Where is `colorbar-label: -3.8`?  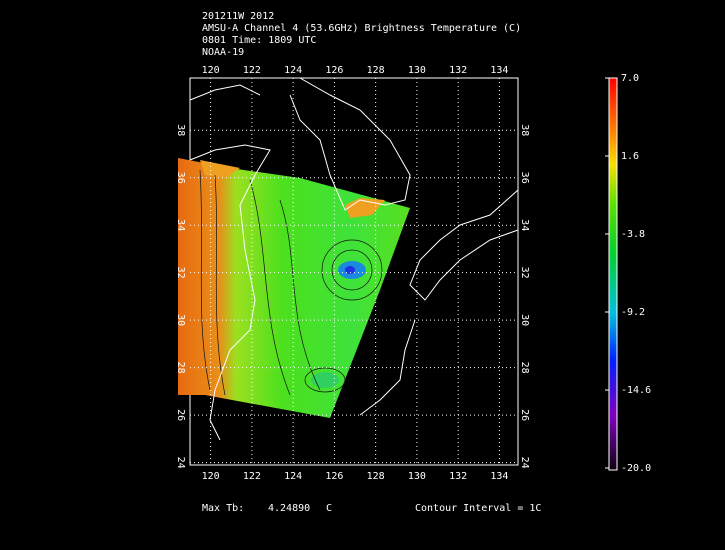
colorbar-label: -3.8 is located at coordinates (633, 234).